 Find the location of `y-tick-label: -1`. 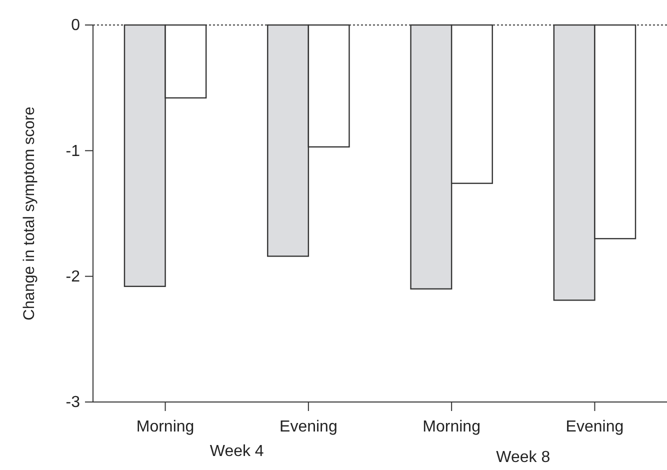

y-tick-label: -1 is located at coordinates (73, 151).